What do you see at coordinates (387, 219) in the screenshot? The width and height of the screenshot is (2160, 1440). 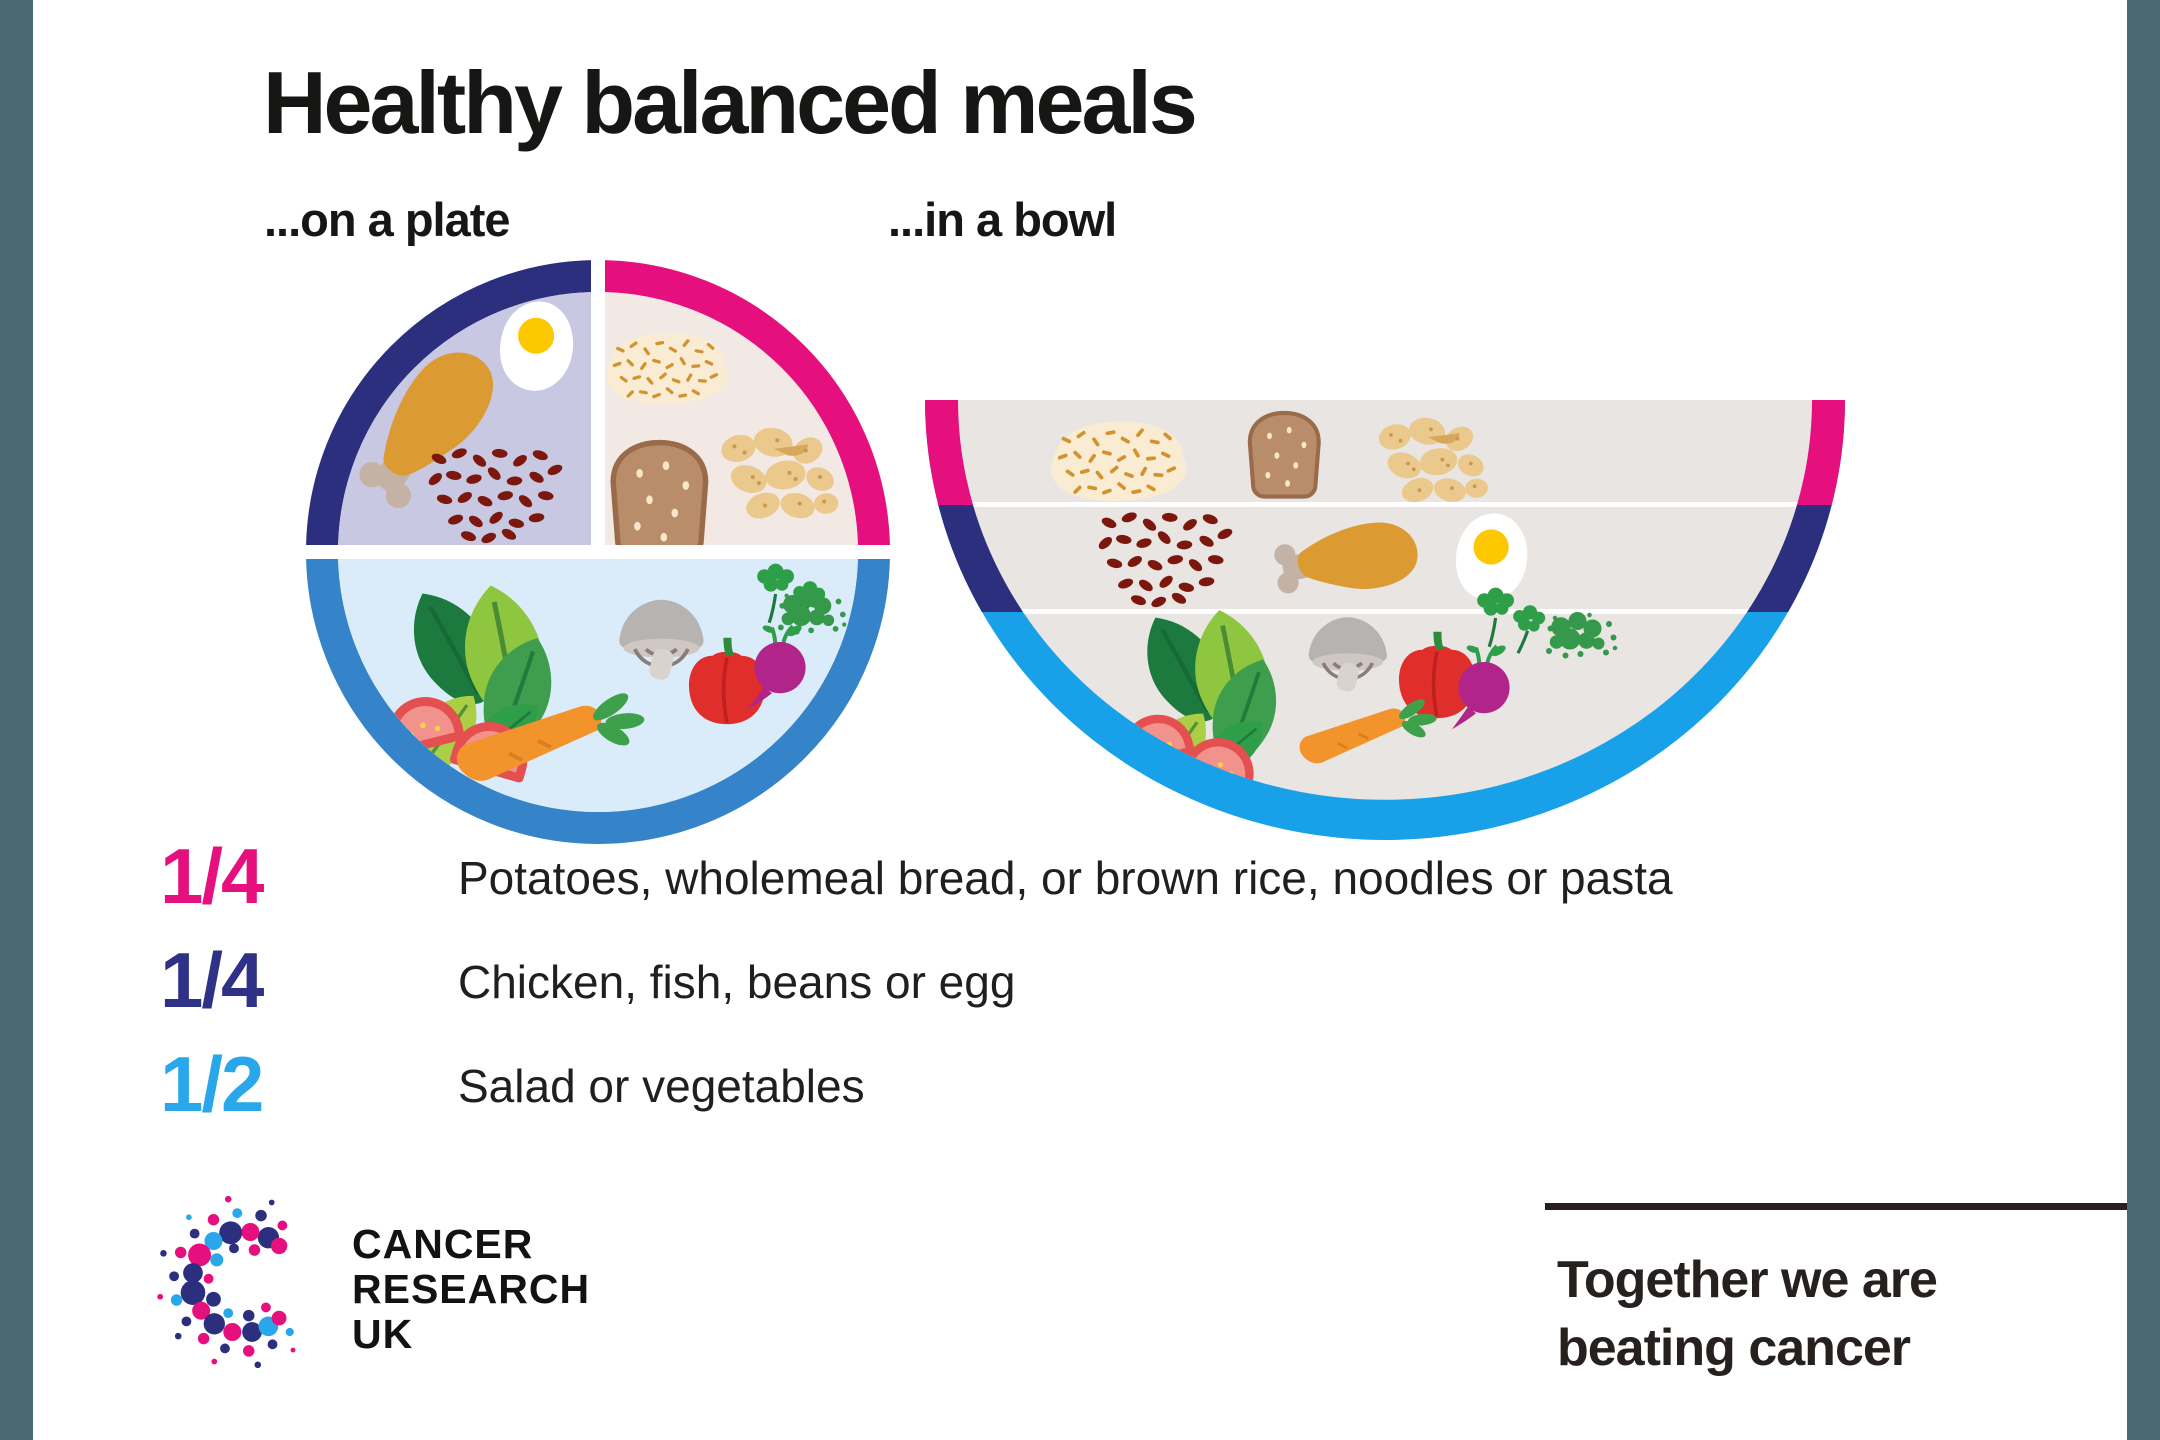 I see `plate-subtitle: ...on a plate` at bounding box center [387, 219].